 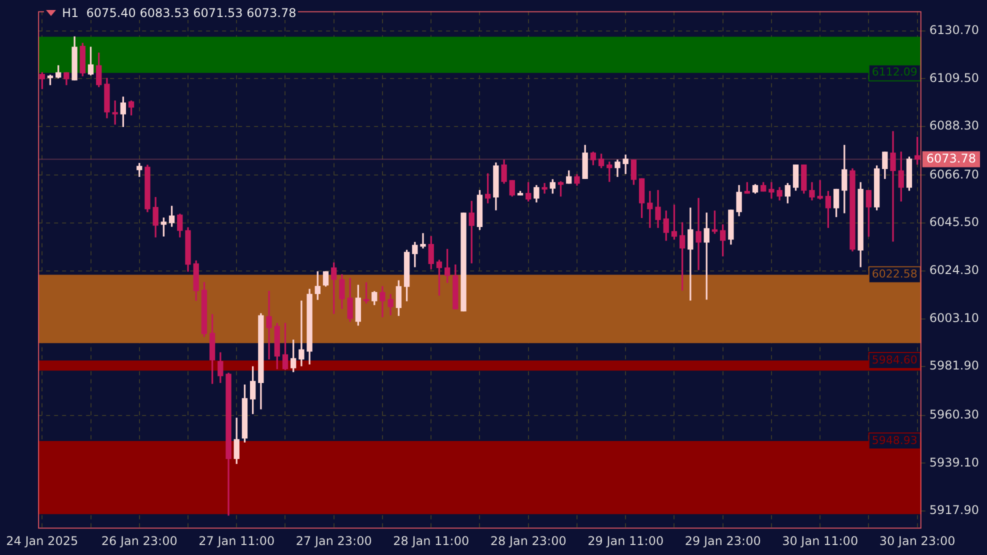 I want to click on y-tick-label: 5939.10, so click(x=954, y=462).